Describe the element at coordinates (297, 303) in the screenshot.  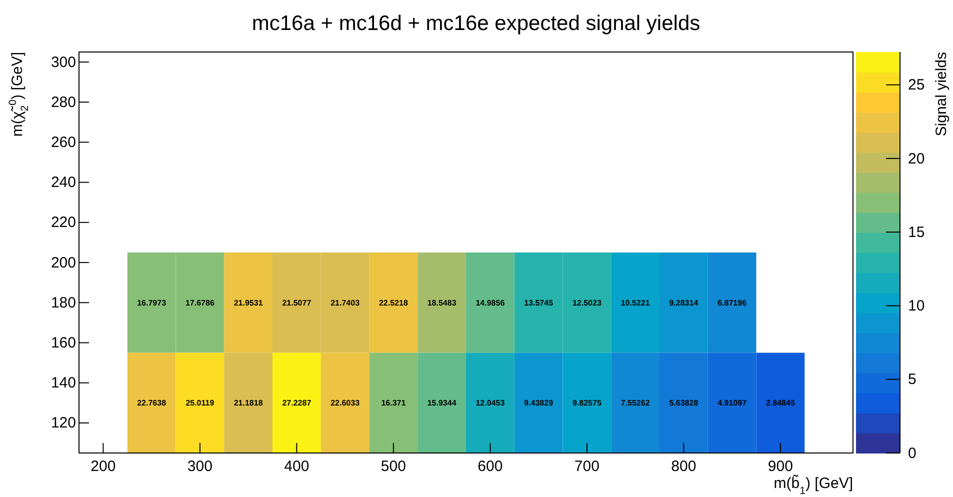
I see `data-label: 21.5077` at that location.